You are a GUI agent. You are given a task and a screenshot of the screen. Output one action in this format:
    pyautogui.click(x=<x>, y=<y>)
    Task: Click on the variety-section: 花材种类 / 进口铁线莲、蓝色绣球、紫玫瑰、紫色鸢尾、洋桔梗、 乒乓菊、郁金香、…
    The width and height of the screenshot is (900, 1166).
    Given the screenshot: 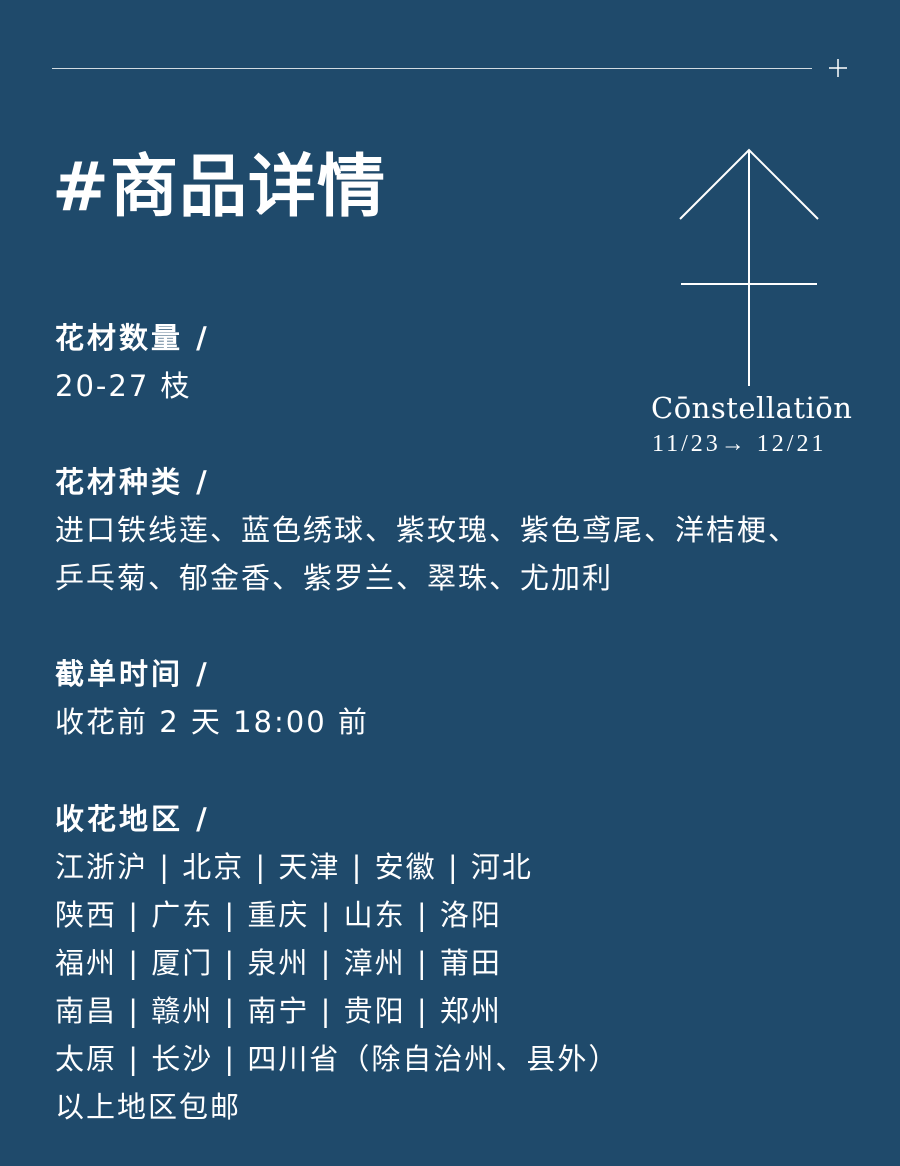 What is the action you would take?
    pyautogui.click(x=427, y=530)
    